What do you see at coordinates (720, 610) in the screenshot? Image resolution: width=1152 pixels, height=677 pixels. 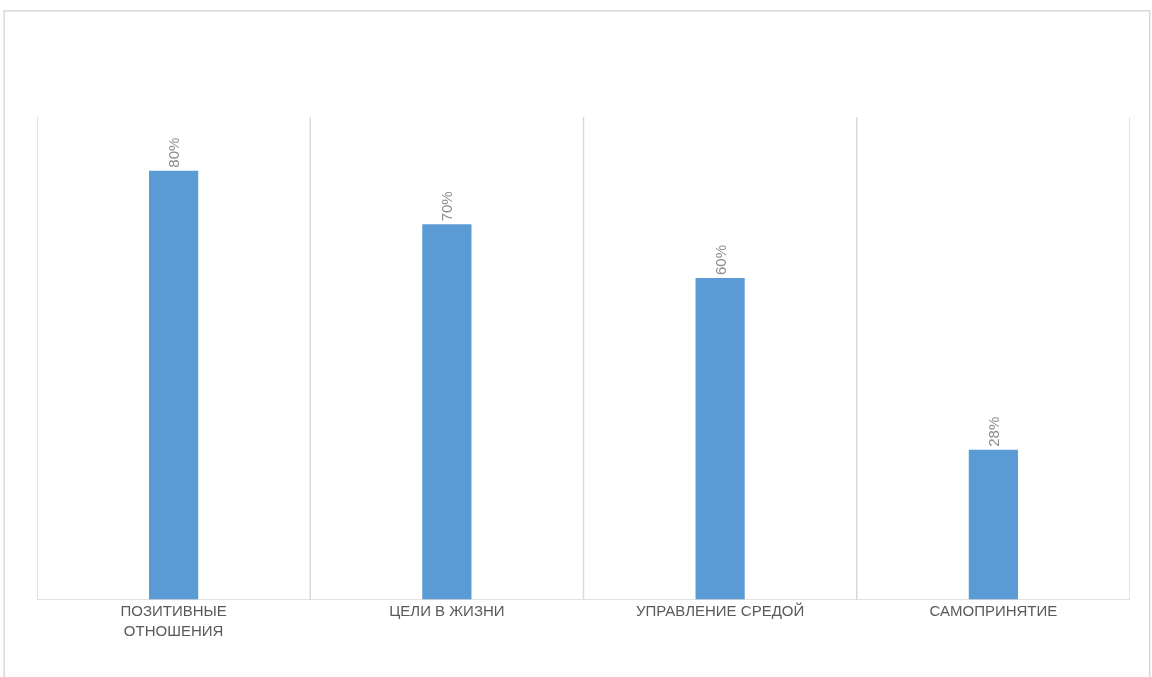 I see `x-tick-label: УПРАВЛЕНИЕ СРЕДОЙ` at bounding box center [720, 610].